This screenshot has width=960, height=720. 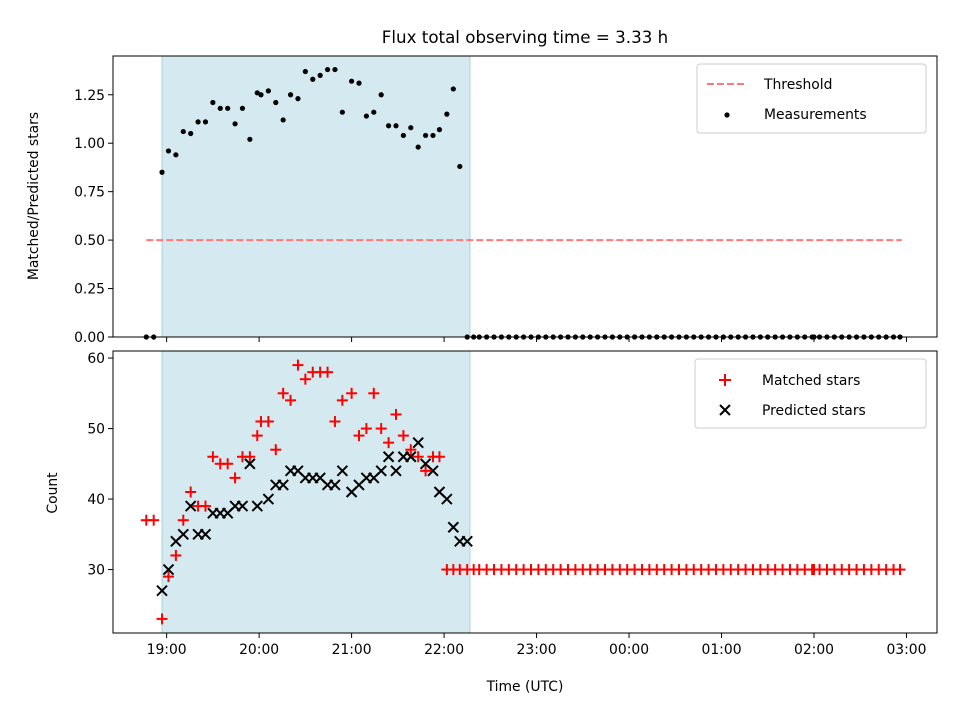 What do you see at coordinates (96, 571) in the screenshot?
I see `y-tick-label: 30` at bounding box center [96, 571].